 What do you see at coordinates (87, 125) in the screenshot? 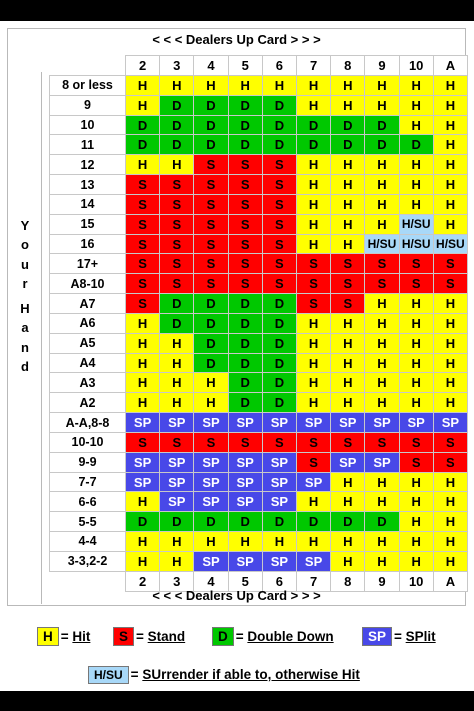
I see `player-hand-label: 10` at bounding box center [87, 125].